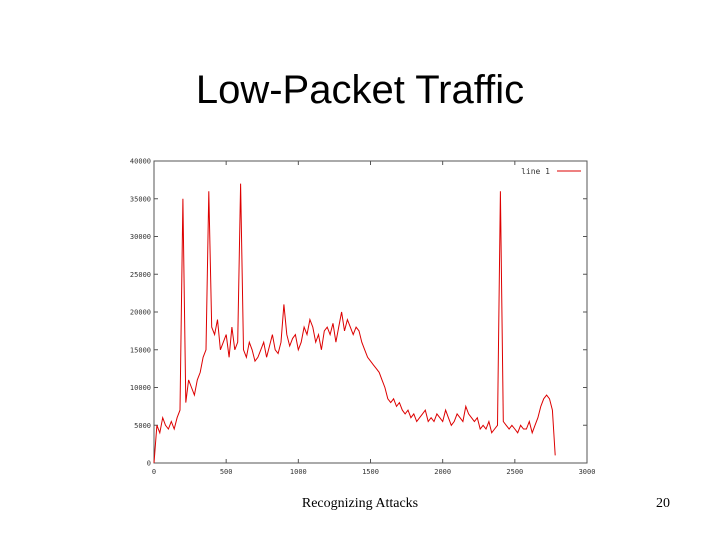 The width and height of the screenshot is (720, 540). I want to click on y-tick-label: 40000, so click(140, 162).